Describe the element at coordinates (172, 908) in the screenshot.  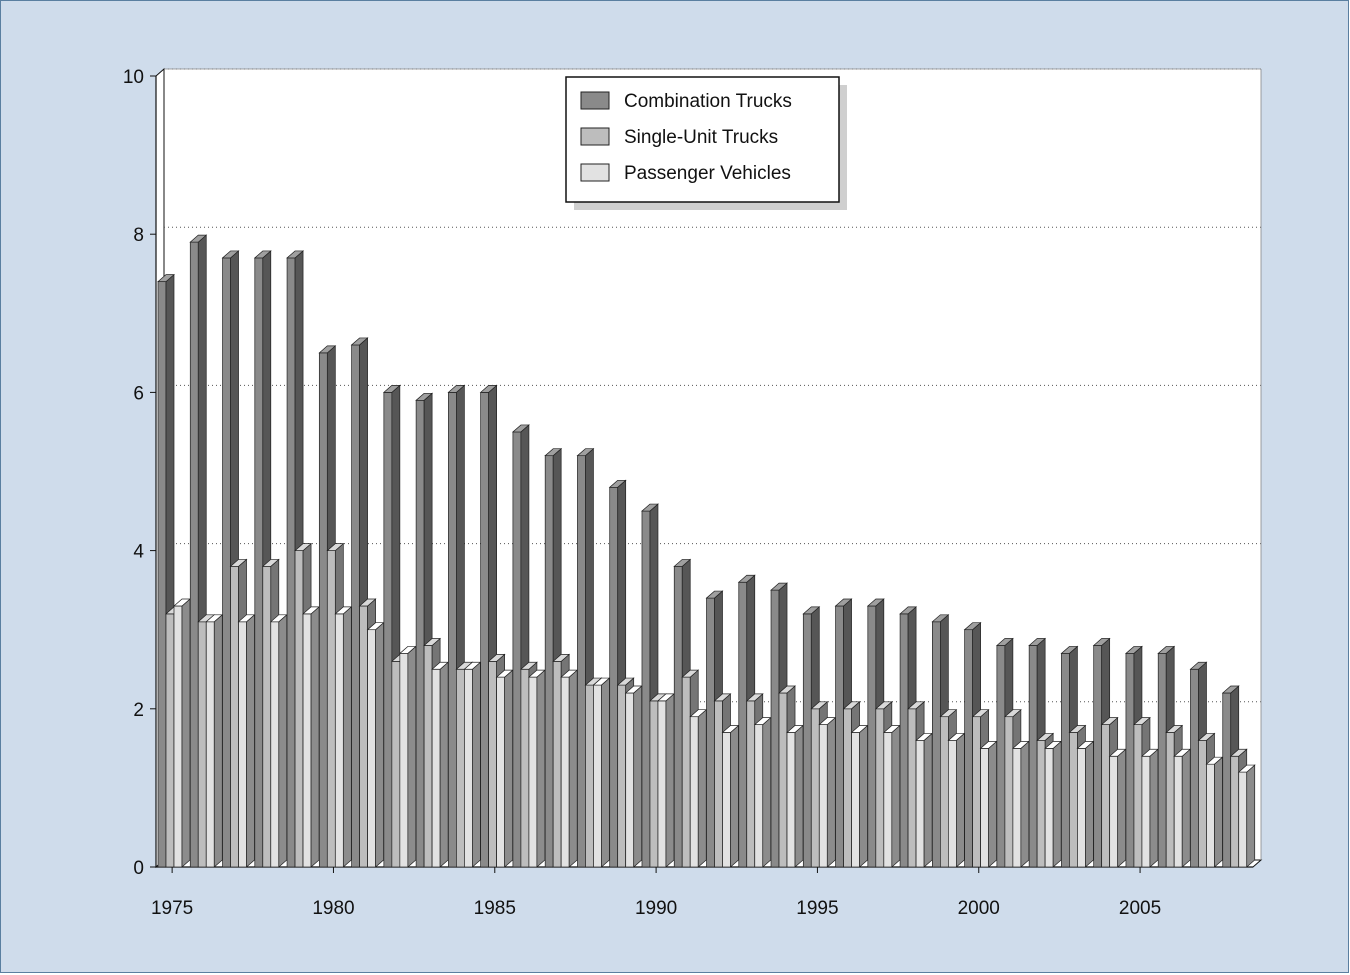
I see `x-tick-label: 1975` at that location.